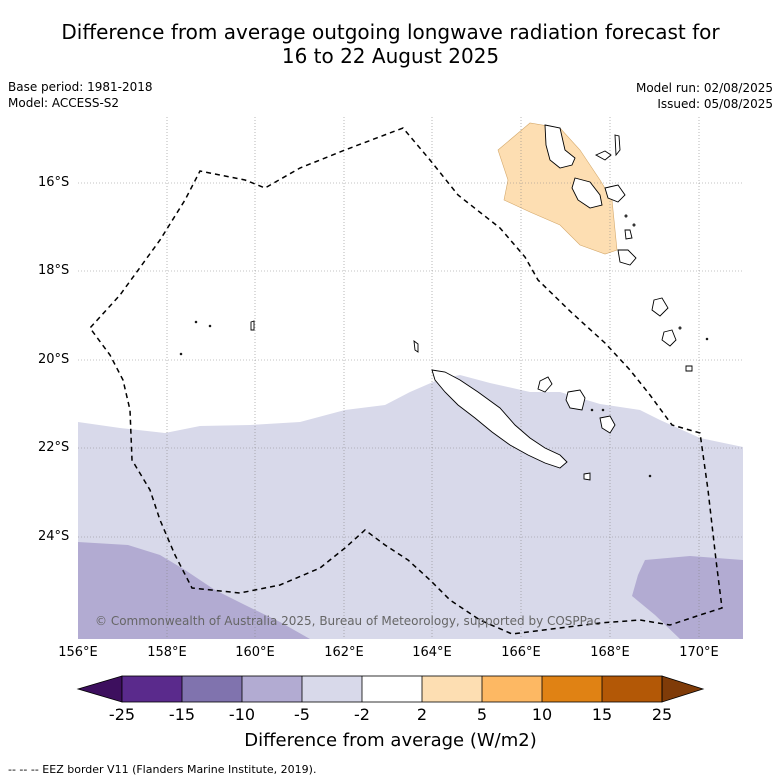 This screenshot has width=781, height=781. I want to click on island-erromango, so click(627, 257).